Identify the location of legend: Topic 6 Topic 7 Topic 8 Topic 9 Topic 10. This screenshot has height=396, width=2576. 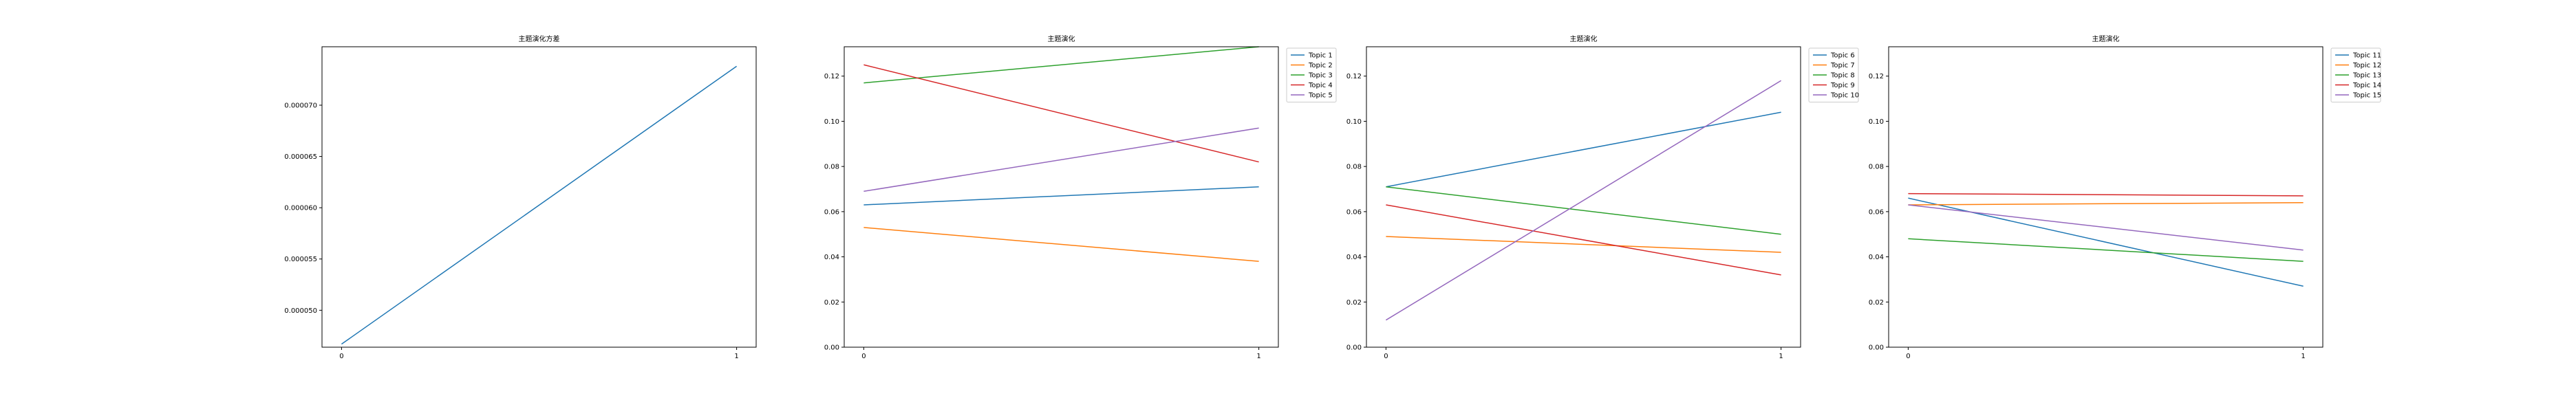
(1833, 74).